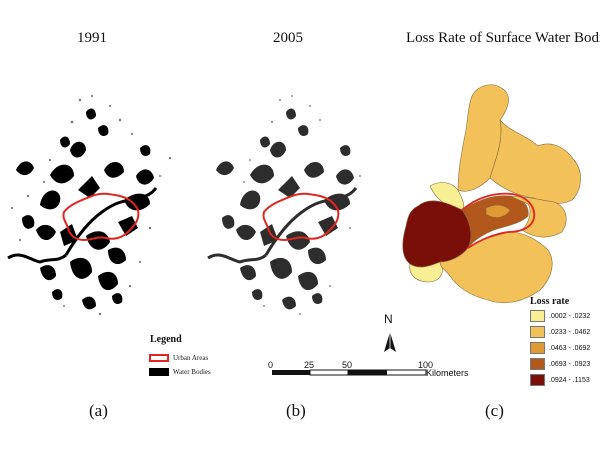  I want to click on legend-label: Urban Areas, so click(191, 358).